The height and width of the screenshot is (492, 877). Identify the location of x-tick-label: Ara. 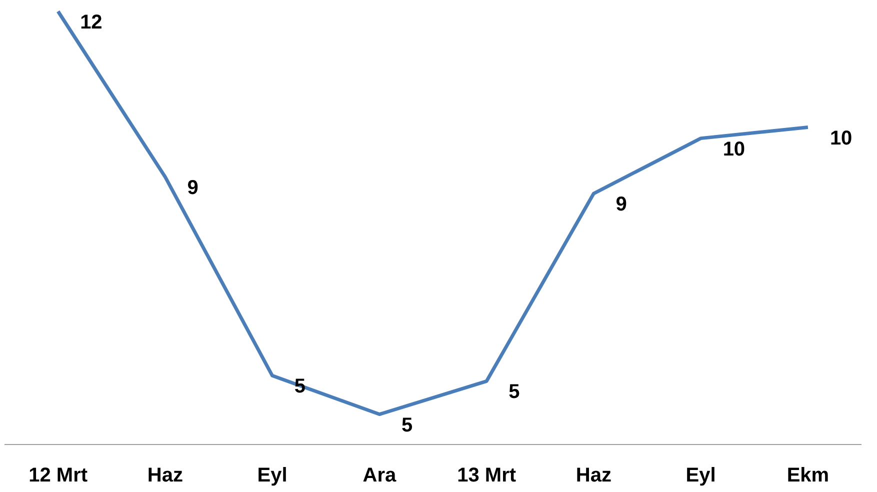
(379, 475).